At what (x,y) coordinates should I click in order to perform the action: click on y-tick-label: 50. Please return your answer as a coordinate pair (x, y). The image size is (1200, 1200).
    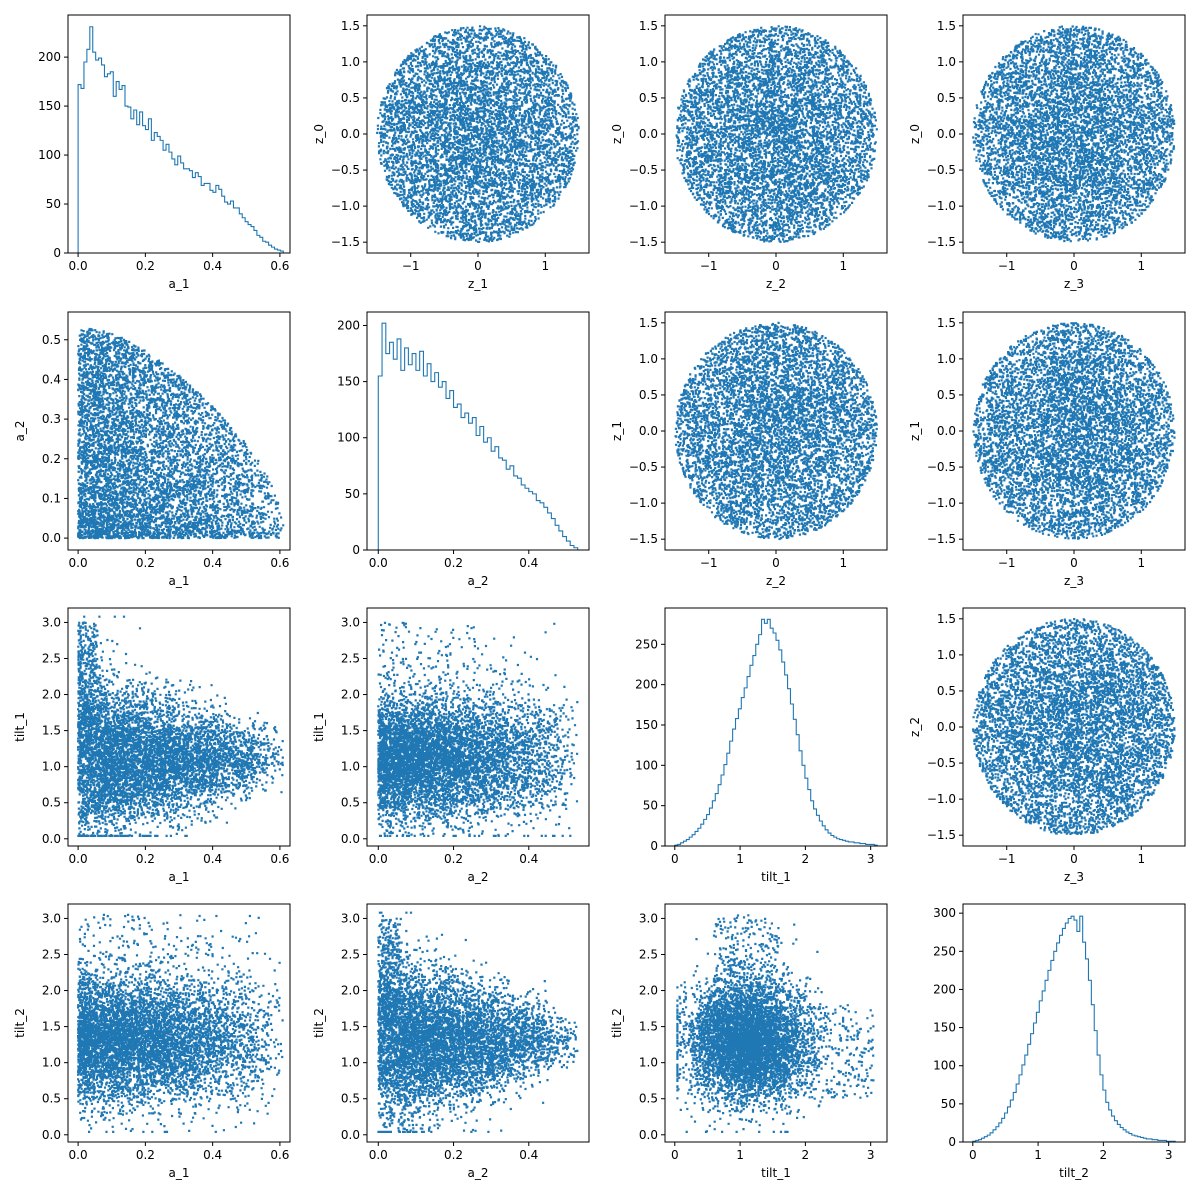
    Looking at the image, I should click on (352, 494).